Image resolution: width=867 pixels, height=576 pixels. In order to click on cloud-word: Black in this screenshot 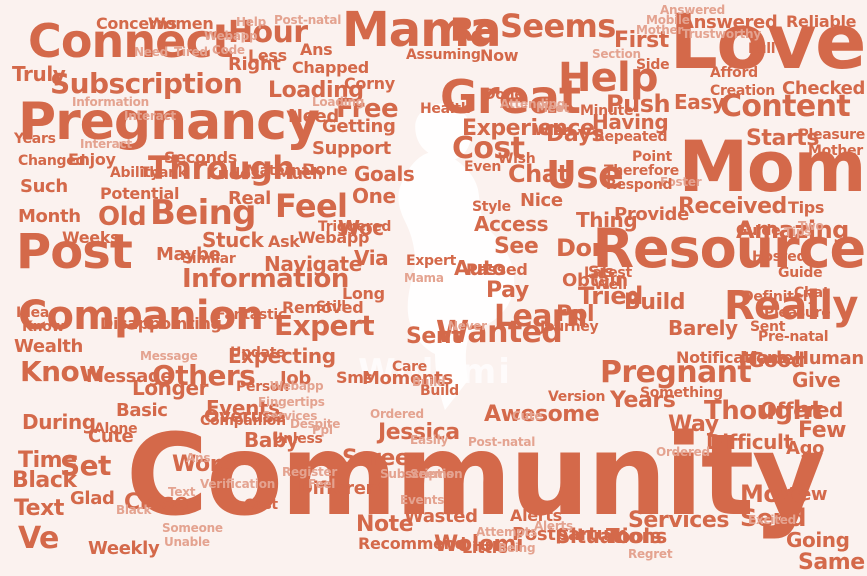, I will do `click(134, 510)`.